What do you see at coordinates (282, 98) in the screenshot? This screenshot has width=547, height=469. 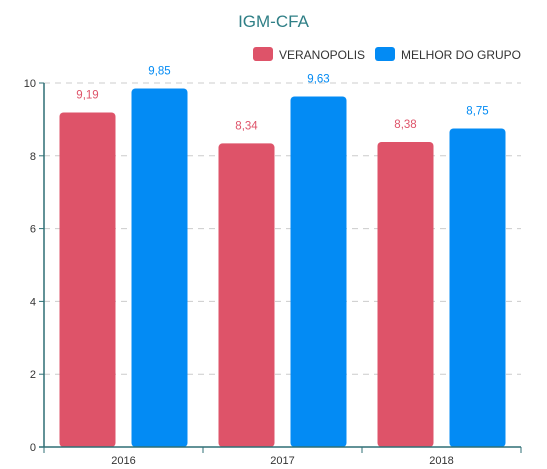 I see `data-labels: 9,19 9,85 8,34 9,63 8,38 8,75` at bounding box center [282, 98].